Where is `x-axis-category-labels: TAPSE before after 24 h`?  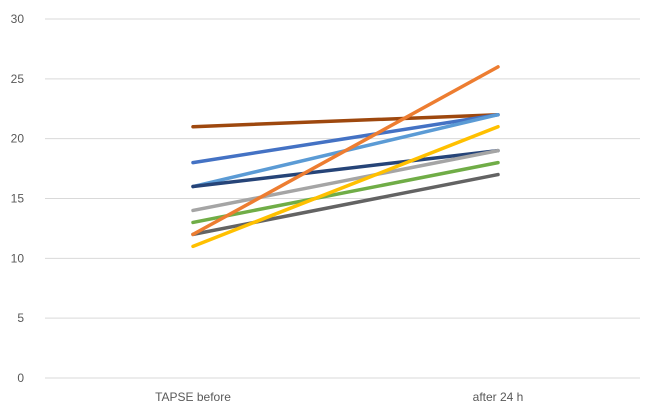 x-axis-category-labels: TAPSE before after 24 h is located at coordinates (339, 397).